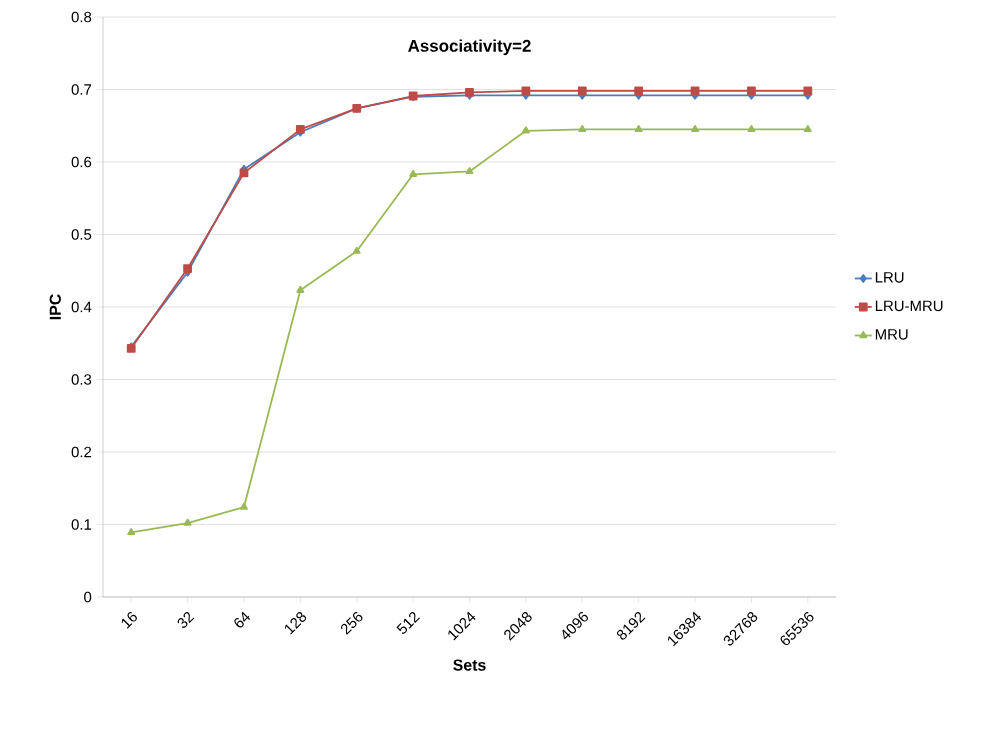 Image resolution: width=1001 pixels, height=734 pixels. Describe the element at coordinates (81, 379) in the screenshot. I see `y-tick-label: 0.3` at that location.